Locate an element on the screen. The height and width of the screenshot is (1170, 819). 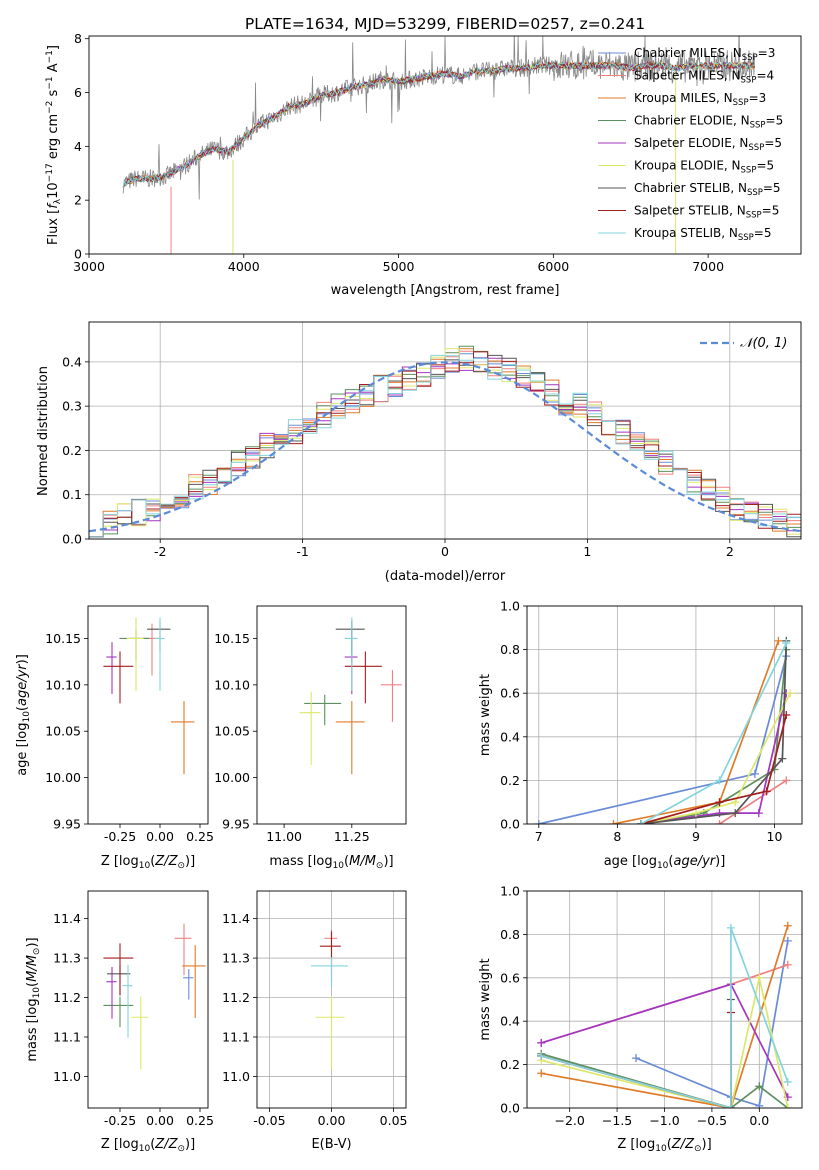
legend-entry: 𝒩(0, 1) is located at coordinates (763, 343).